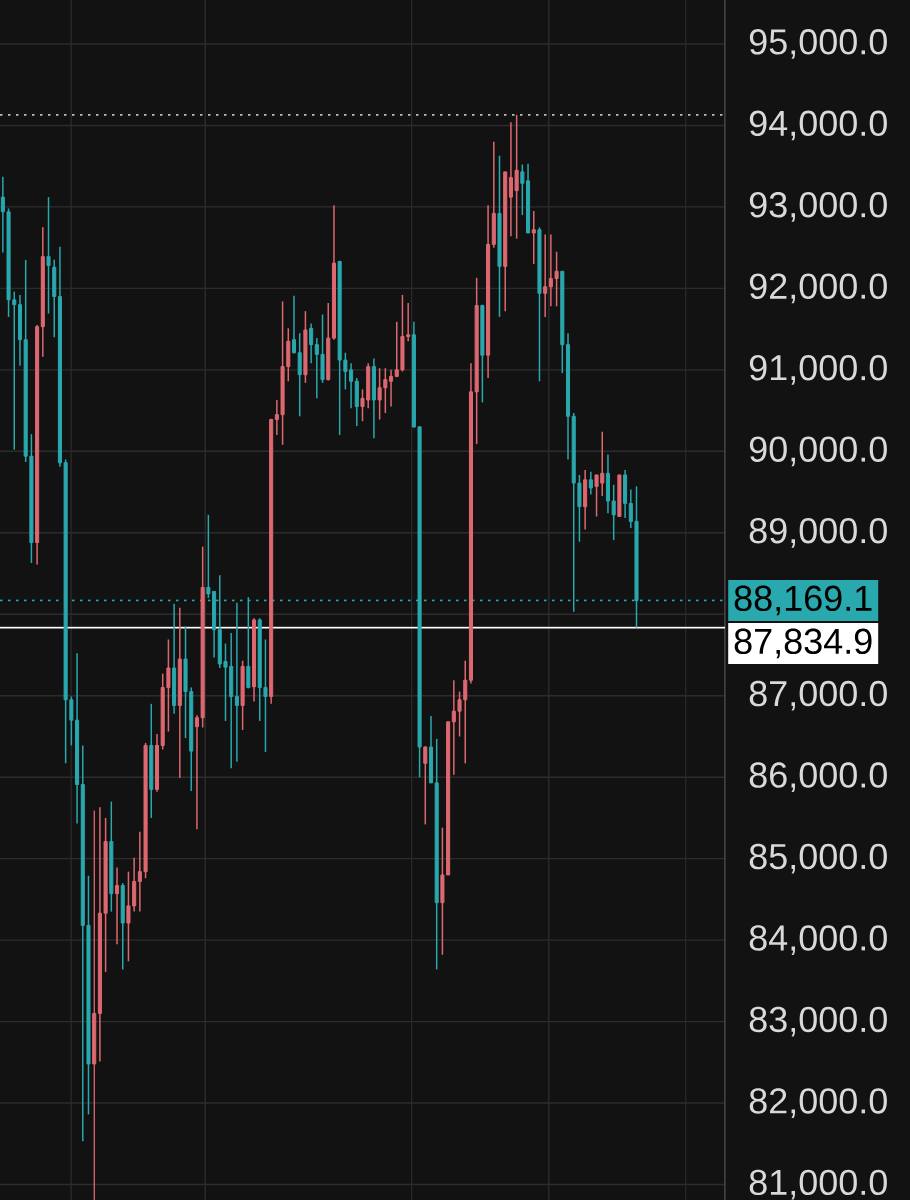 The width and height of the screenshot is (910, 1200). Describe the element at coordinates (803, 600) in the screenshot. I see `ref-line-label: 88,169.1` at that location.